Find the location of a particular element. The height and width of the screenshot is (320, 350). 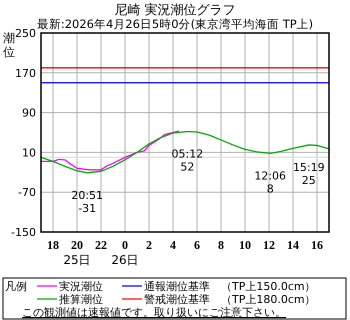

x-tick-label: 4 is located at coordinates (173, 245).